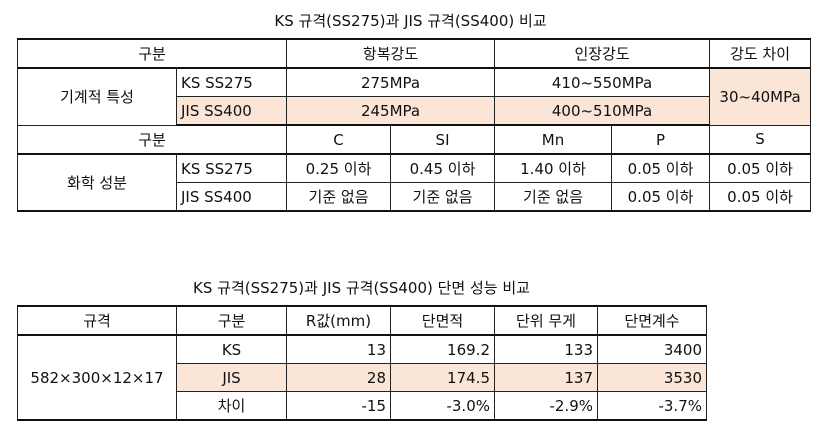 This screenshot has height=435, width=821. What do you see at coordinates (338, 406) in the screenshot?
I see `row-r-value: -15` at bounding box center [338, 406].